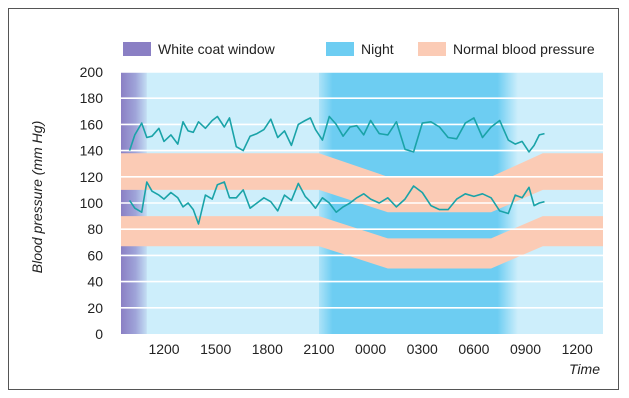 The height and width of the screenshot is (398, 629). Describe the element at coordinates (336, 203) in the screenshot. I see `series-line-diastolic` at that location.